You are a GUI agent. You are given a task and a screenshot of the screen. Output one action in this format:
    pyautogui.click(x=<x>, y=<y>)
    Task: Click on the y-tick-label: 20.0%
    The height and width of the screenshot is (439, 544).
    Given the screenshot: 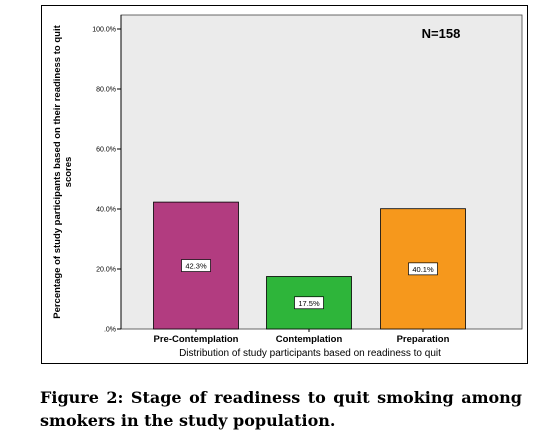 What is the action you would take?
    pyautogui.click(x=106, y=270)
    